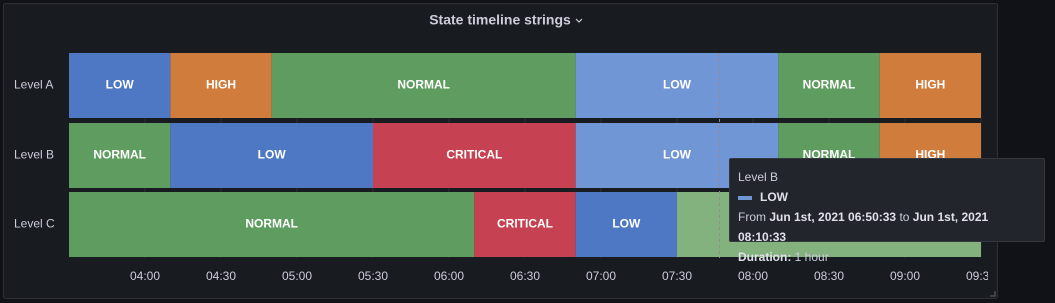  I want to click on from-label: From, so click(752, 217).